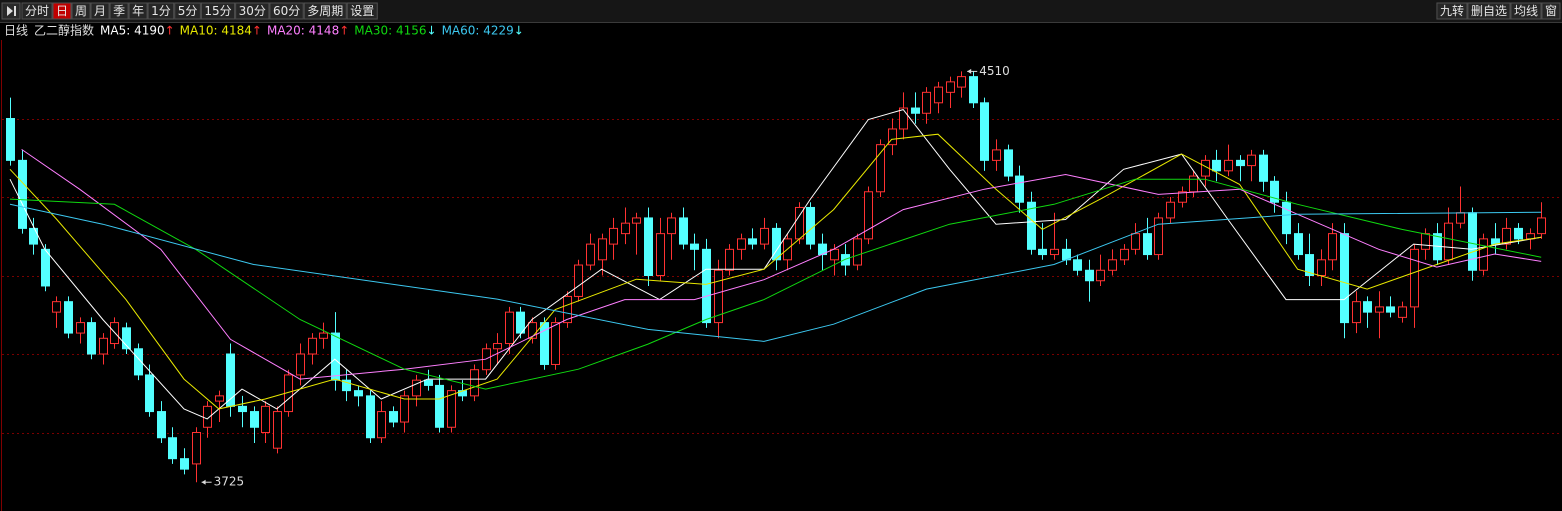  I want to click on toolbar-button: 60分, so click(286, 11).